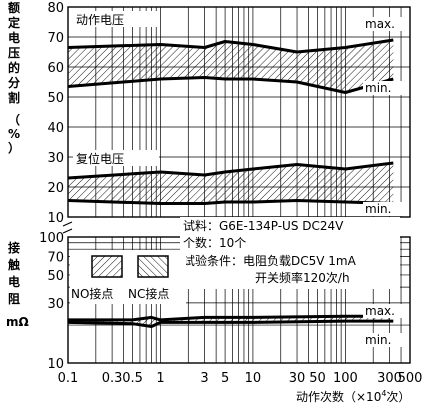  Describe the element at coordinates (14, 82) in the screenshot. I see `upper-ylabel-char-5: 分` at that location.